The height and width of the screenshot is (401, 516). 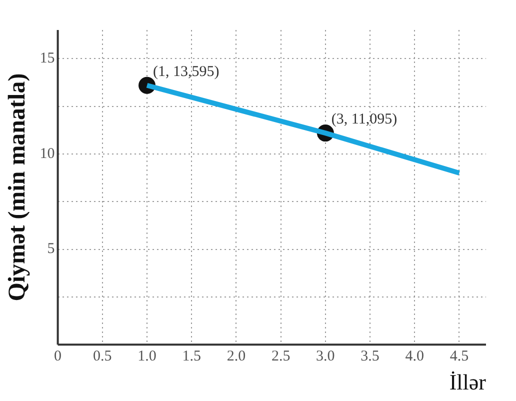 I want to click on y-tick-label: 15, so click(x=47, y=58).